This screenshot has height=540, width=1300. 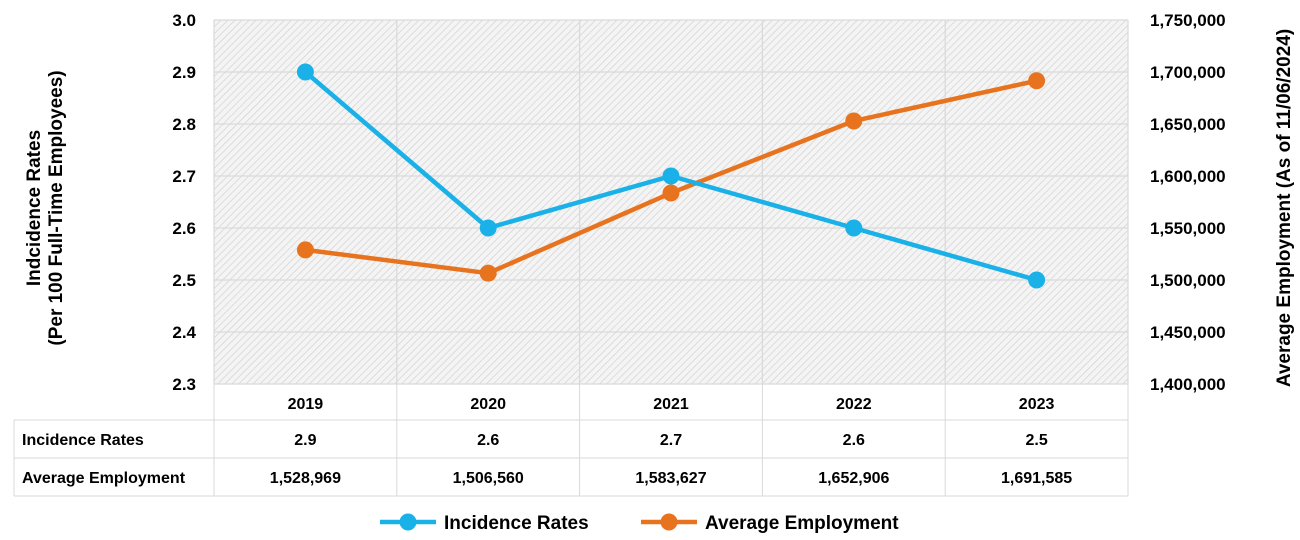 What do you see at coordinates (184, 332) in the screenshot?
I see `left-tick-label: 2.4` at bounding box center [184, 332].